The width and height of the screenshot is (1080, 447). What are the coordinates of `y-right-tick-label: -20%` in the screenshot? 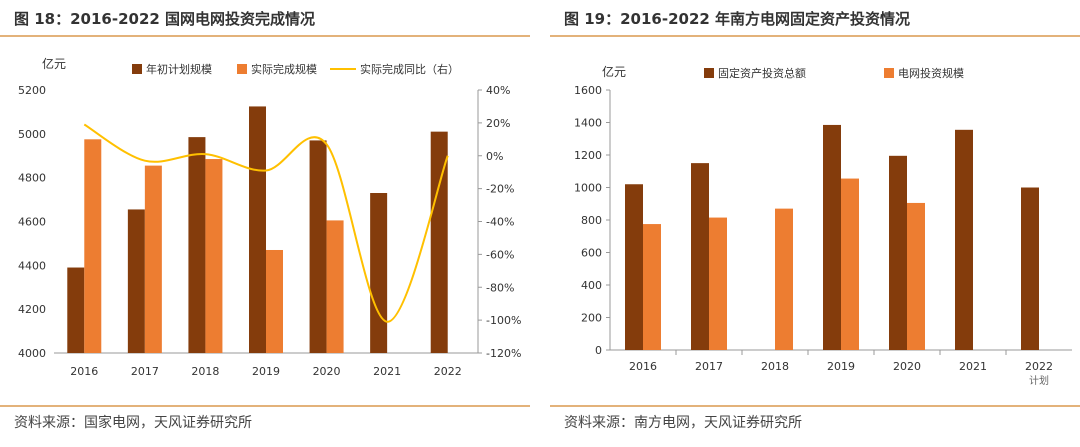 It's located at (500, 189).